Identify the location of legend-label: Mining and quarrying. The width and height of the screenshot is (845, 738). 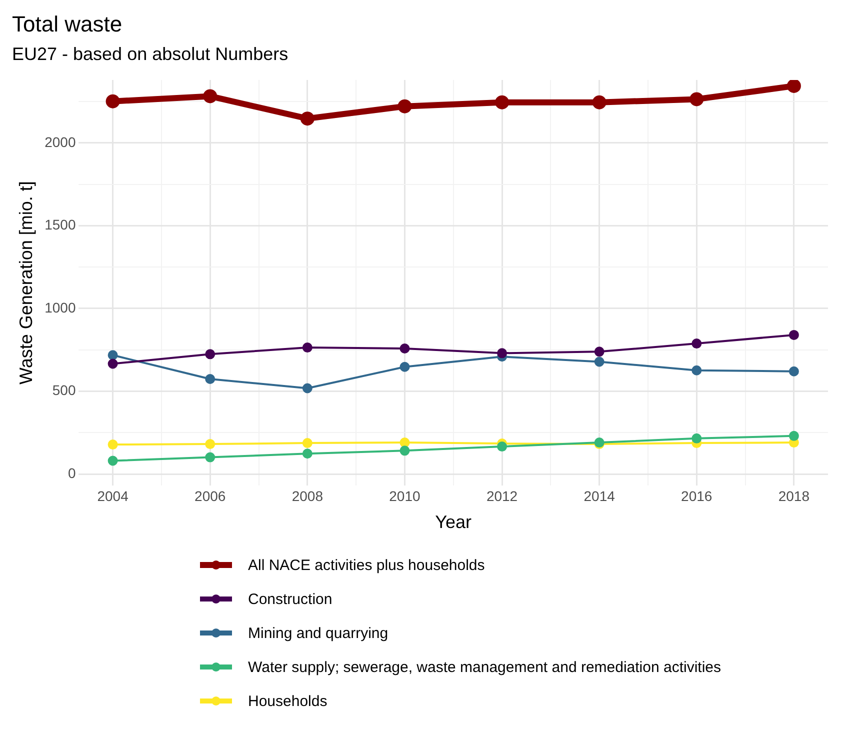
(318, 633).